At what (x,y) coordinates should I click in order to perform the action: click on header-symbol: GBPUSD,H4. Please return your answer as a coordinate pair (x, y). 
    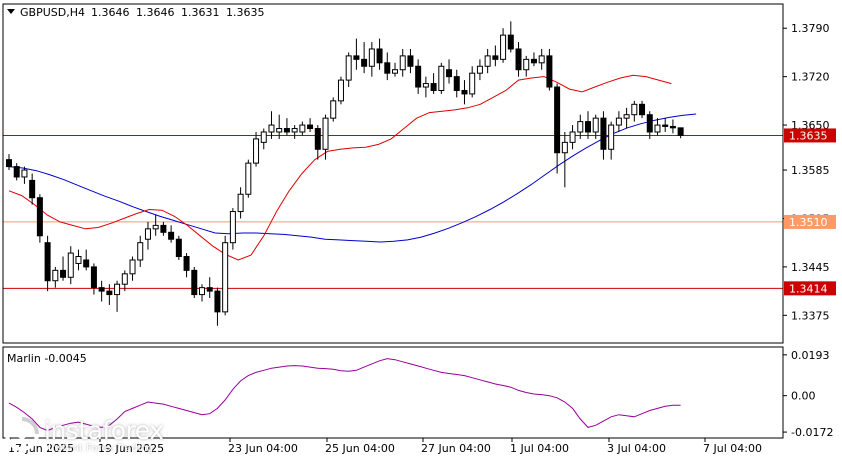
    Looking at the image, I should click on (52, 12).